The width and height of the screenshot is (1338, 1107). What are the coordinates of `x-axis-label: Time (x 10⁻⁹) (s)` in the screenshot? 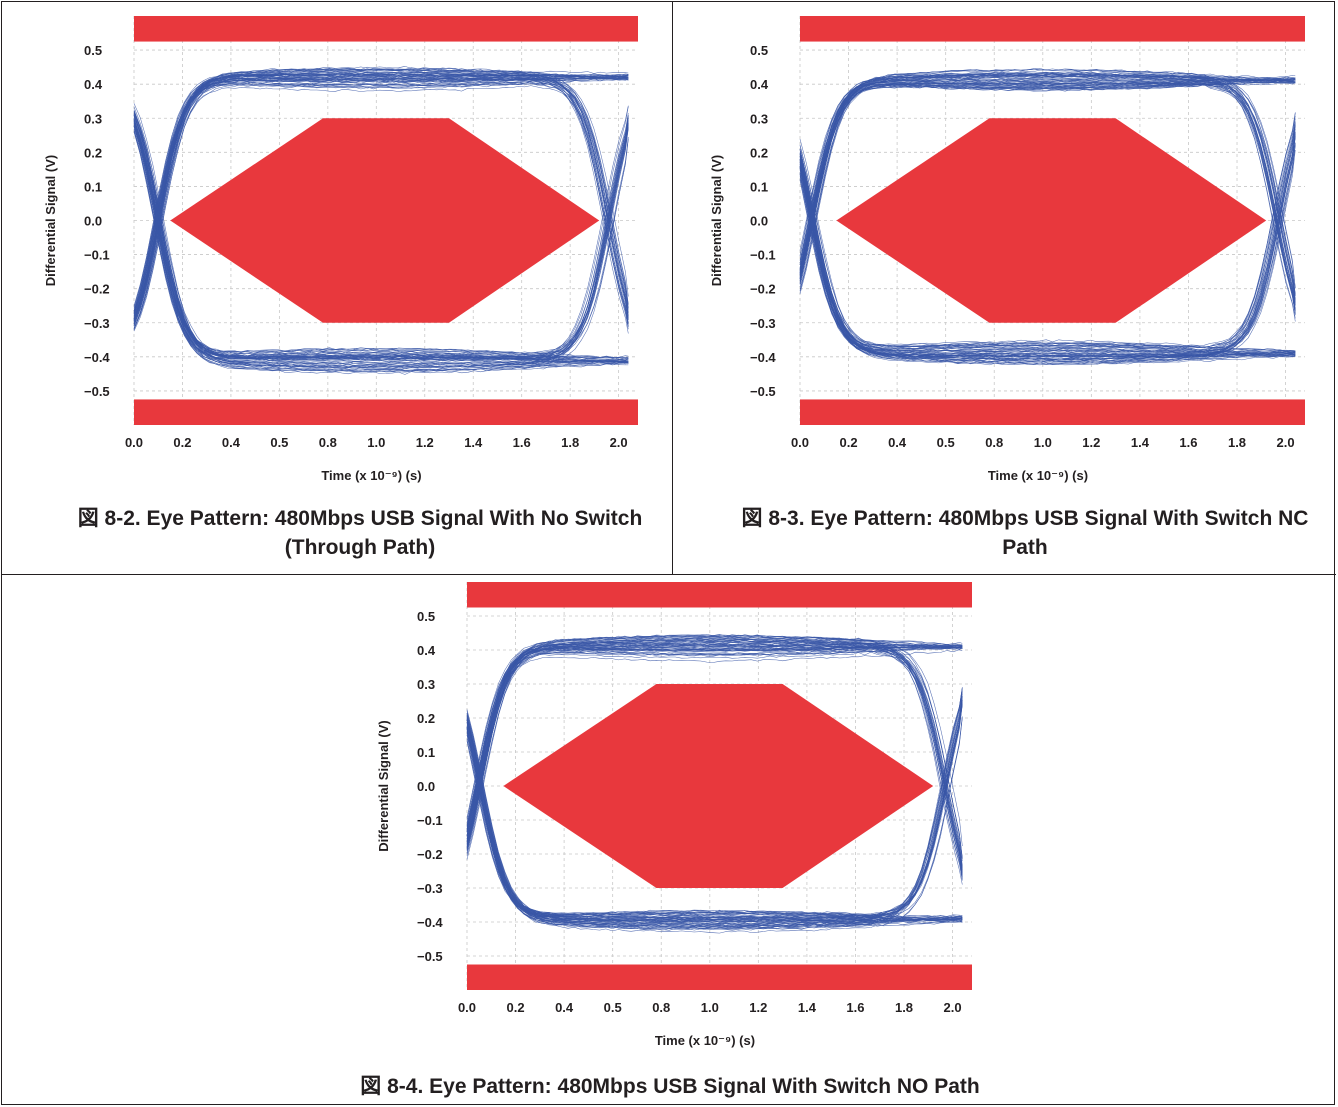 It's located at (1038, 475).